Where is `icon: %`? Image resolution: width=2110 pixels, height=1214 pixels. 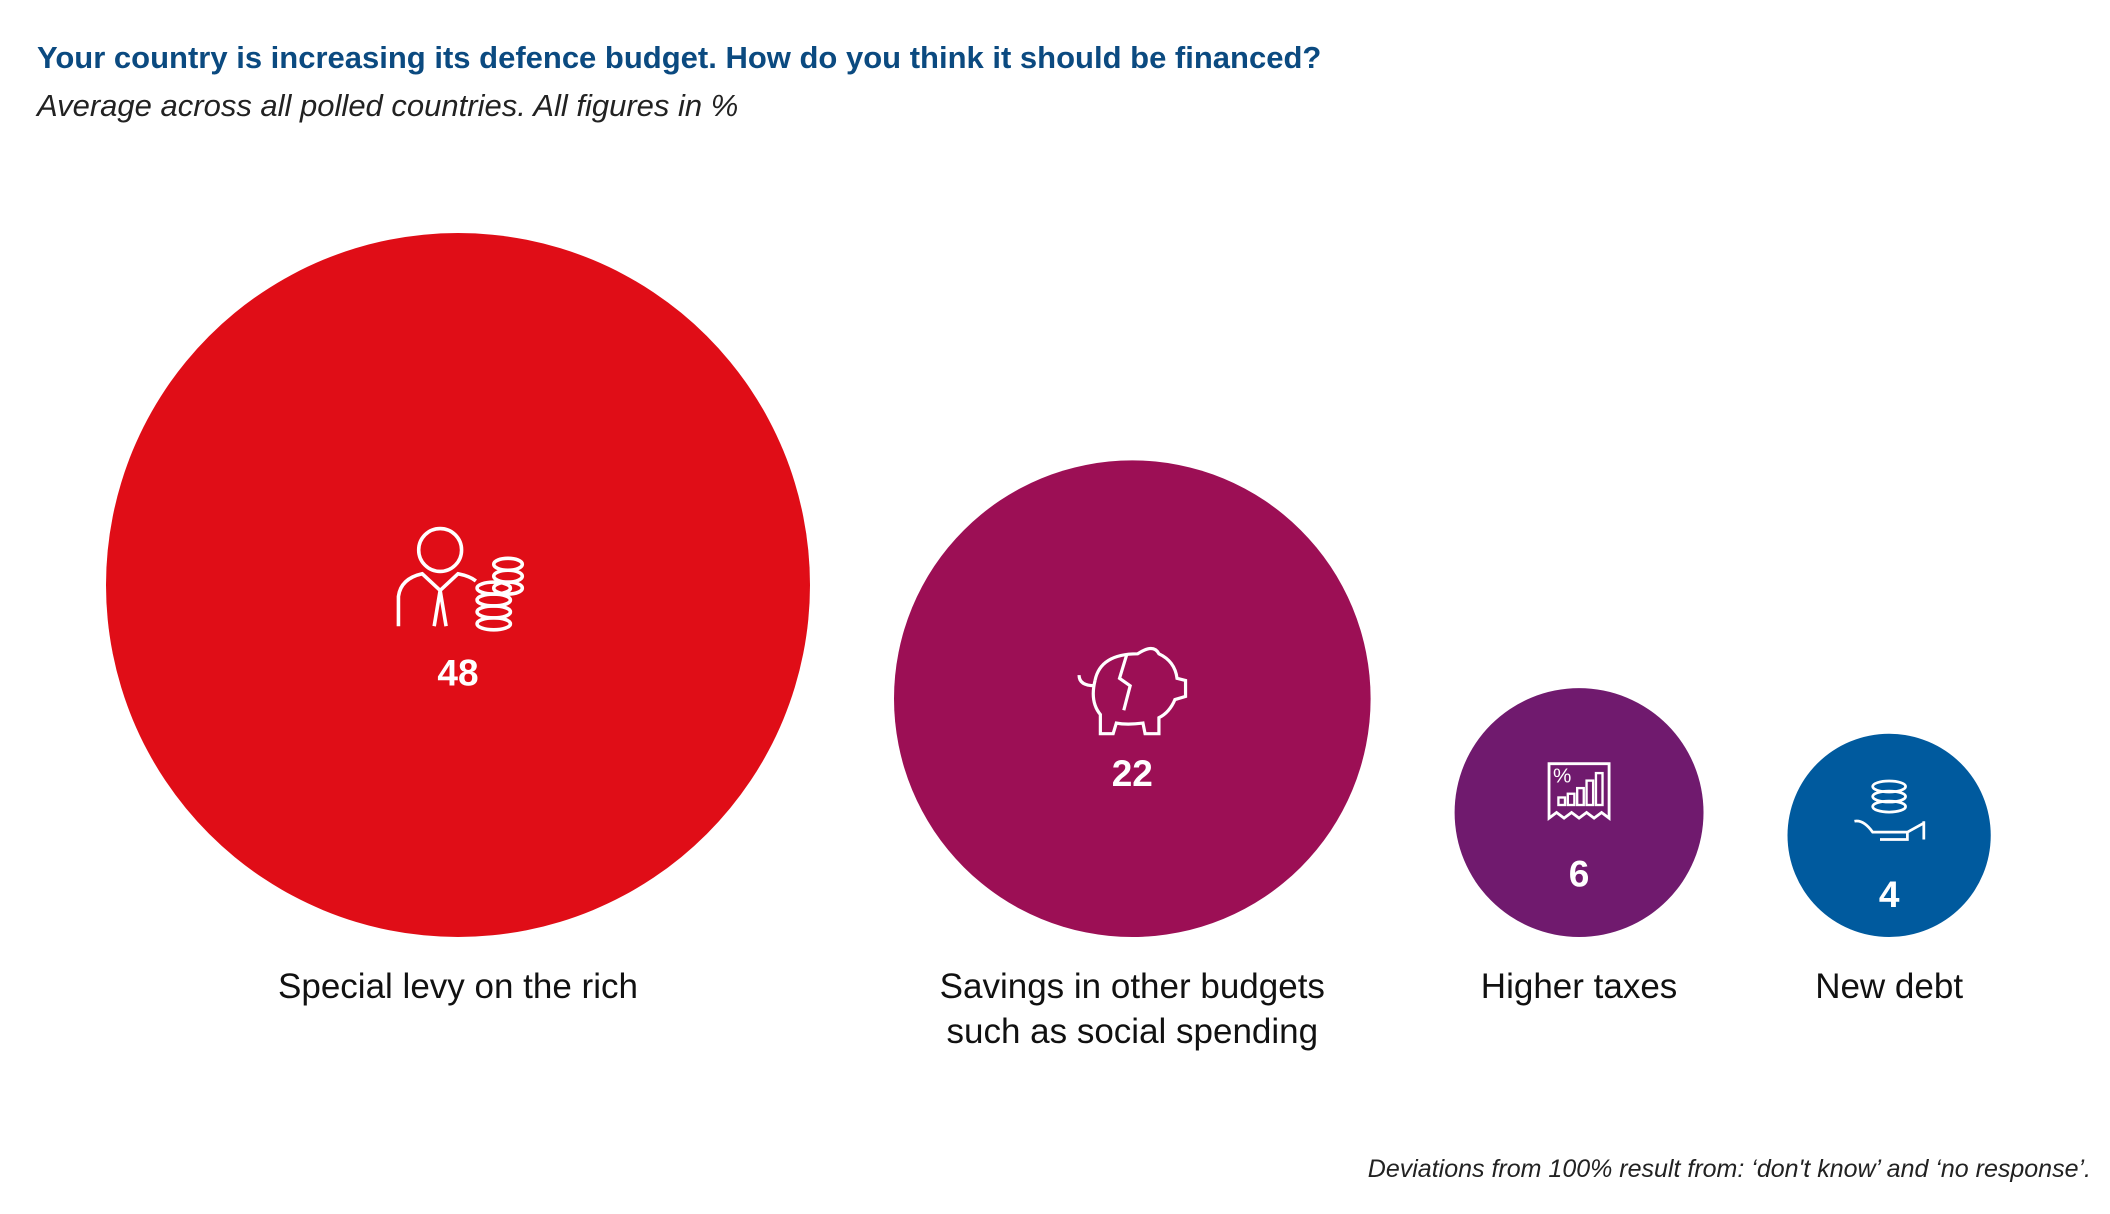 icon: % is located at coordinates (1579, 791).